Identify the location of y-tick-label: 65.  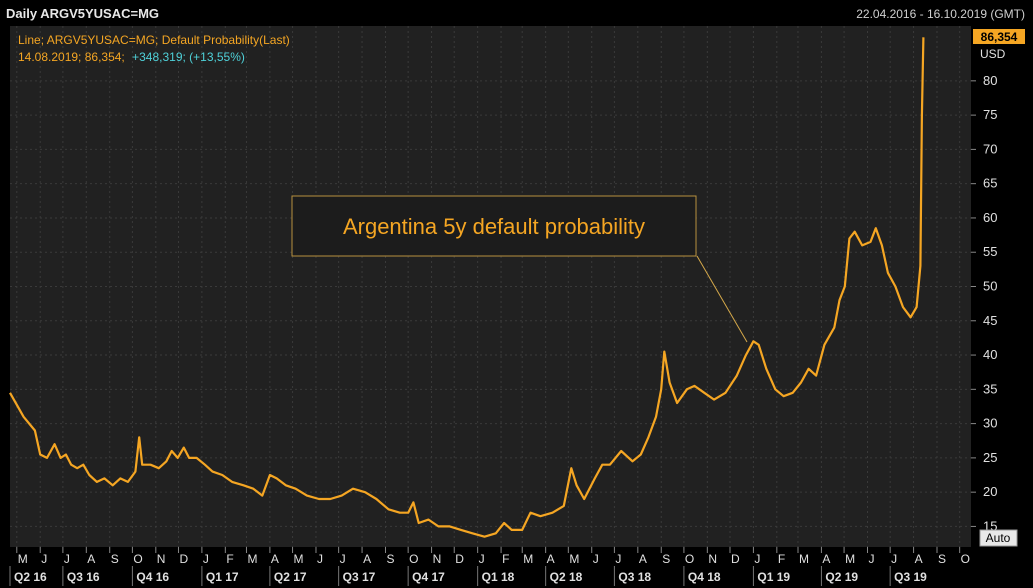
(990, 183).